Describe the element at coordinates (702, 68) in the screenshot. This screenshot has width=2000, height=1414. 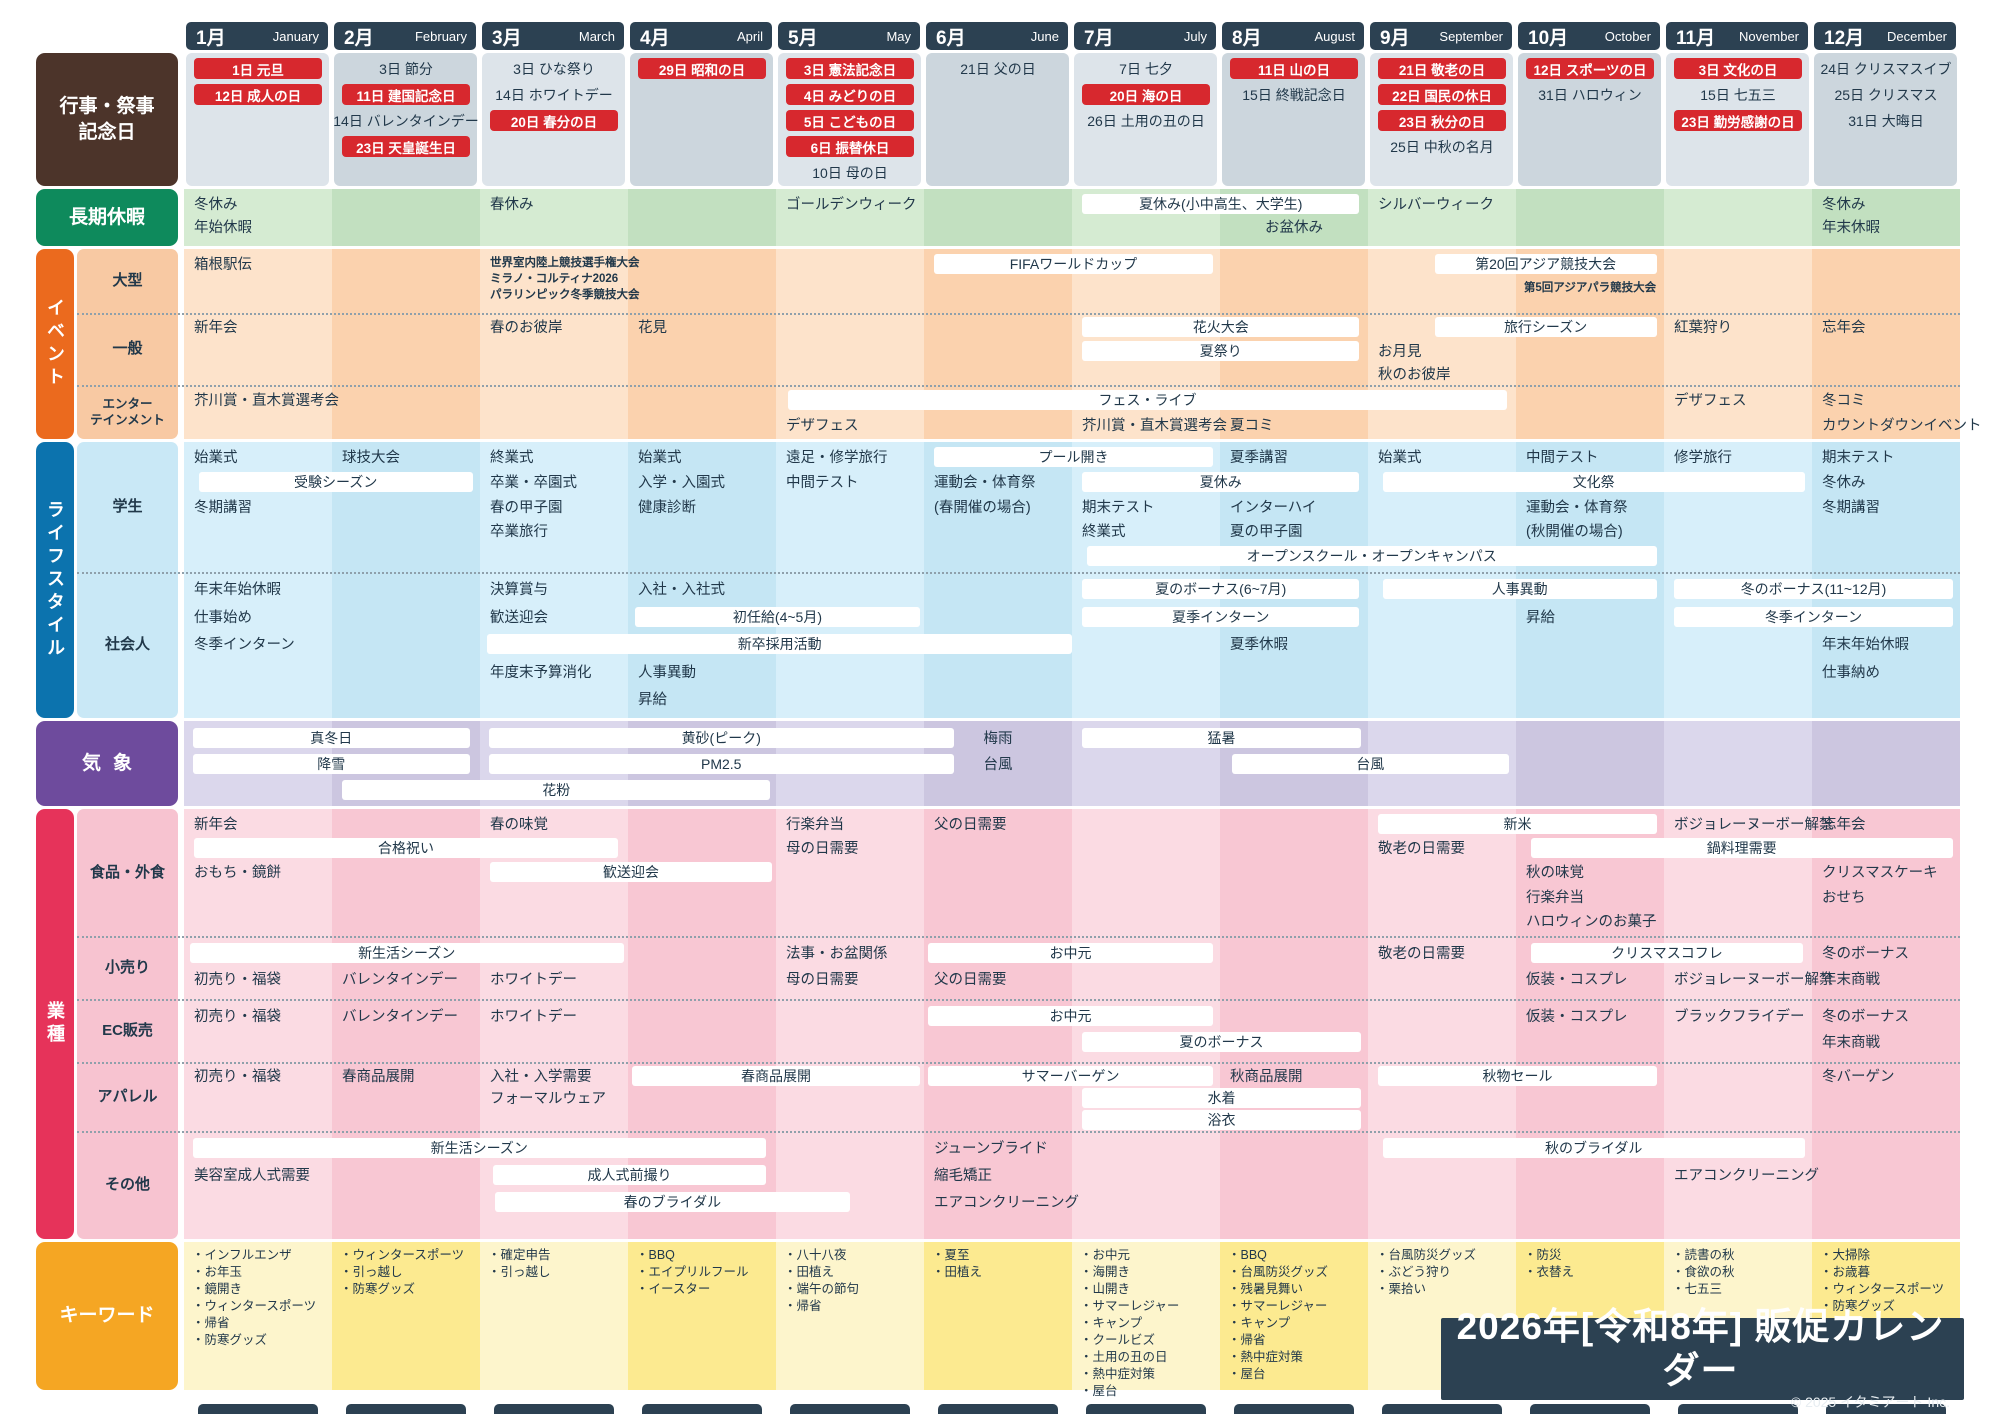
I see `holiday-pill: 29日 昭和の日` at that location.